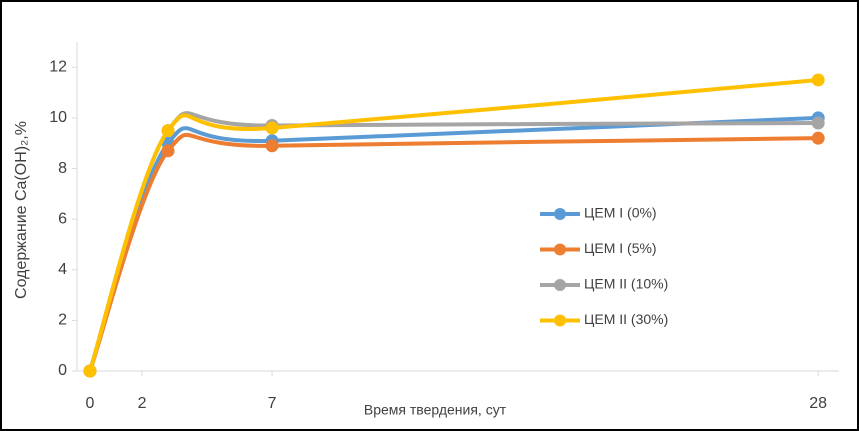  What do you see at coordinates (62, 168) in the screenshot?
I see `y-tick-label: 8` at bounding box center [62, 168].